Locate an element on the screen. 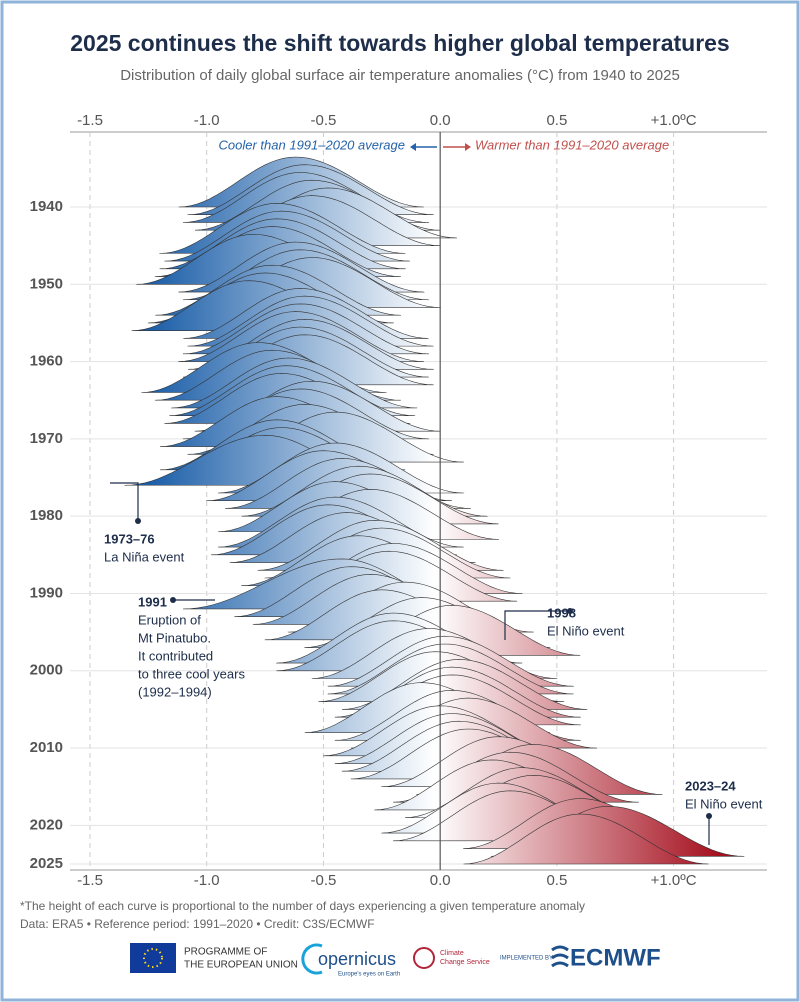 Image resolution: width=800 pixels, height=1002 pixels. annotation-text: (1992–1994) is located at coordinates (175, 691).